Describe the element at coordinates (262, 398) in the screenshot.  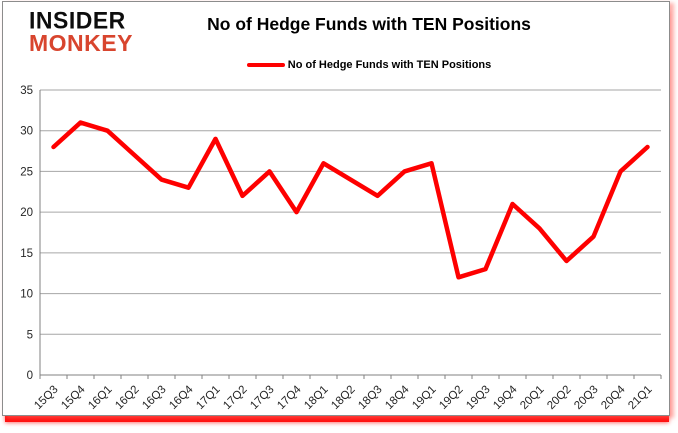
I see `svg-text: 17Q3` at that location.